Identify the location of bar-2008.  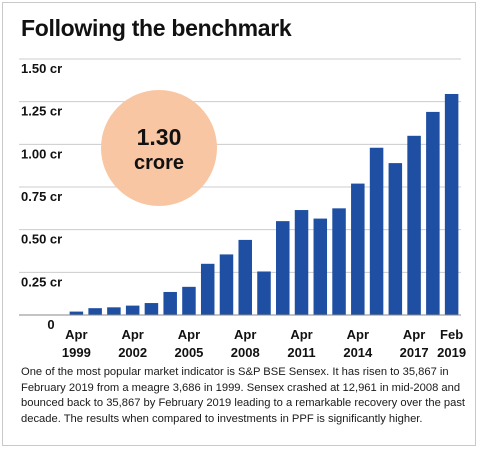
(245, 277).